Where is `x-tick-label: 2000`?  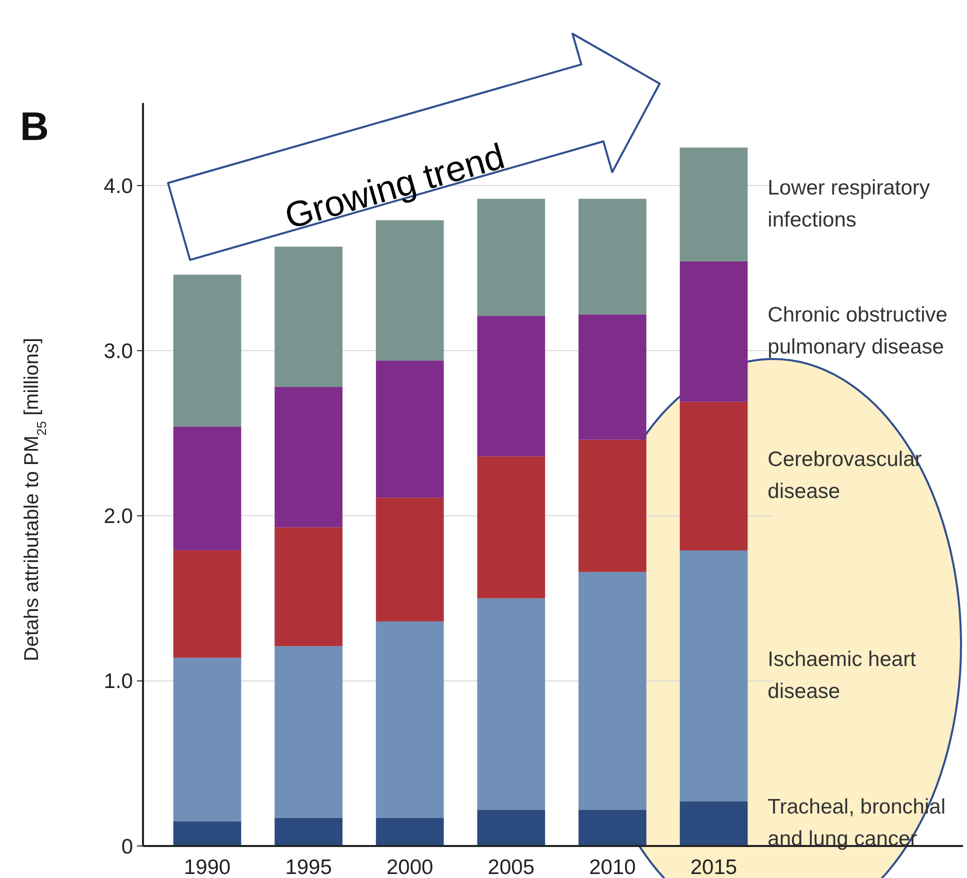
x-tick-label: 2000 is located at coordinates (410, 867).